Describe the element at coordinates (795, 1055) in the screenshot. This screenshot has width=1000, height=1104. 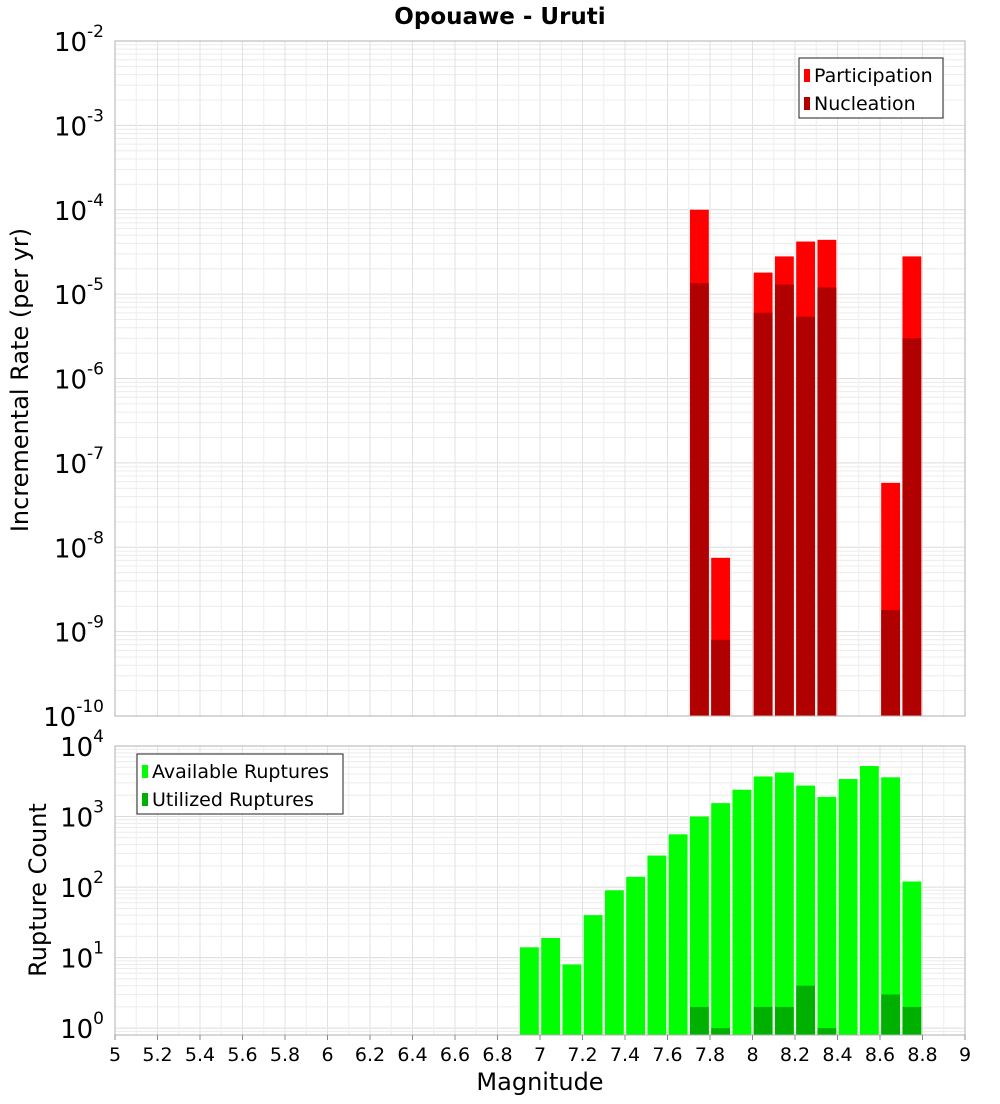
I see `x-tick-label: 8.2` at that location.